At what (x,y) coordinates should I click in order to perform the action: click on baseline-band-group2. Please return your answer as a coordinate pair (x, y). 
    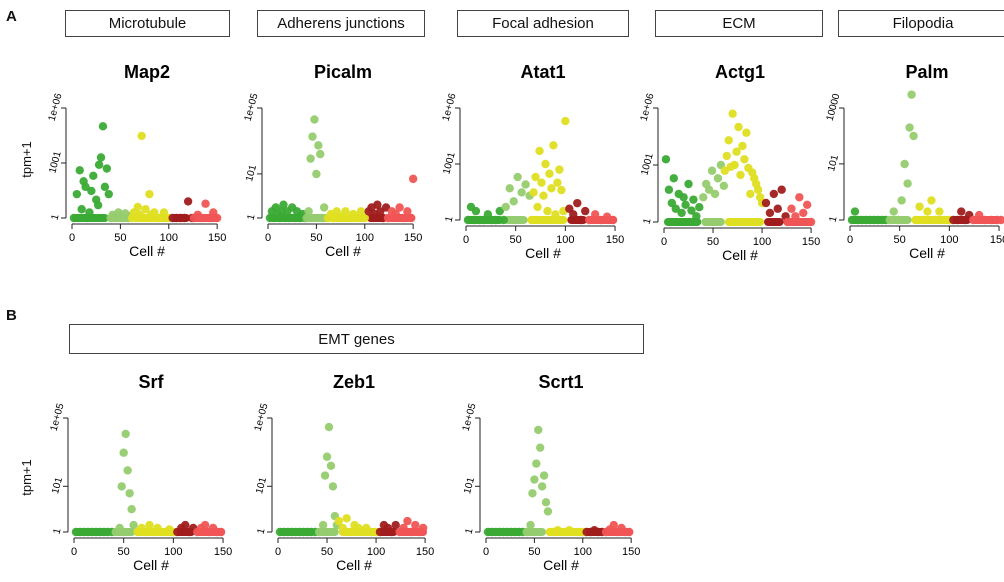
    Looking at the image, I should click on (713, 222).